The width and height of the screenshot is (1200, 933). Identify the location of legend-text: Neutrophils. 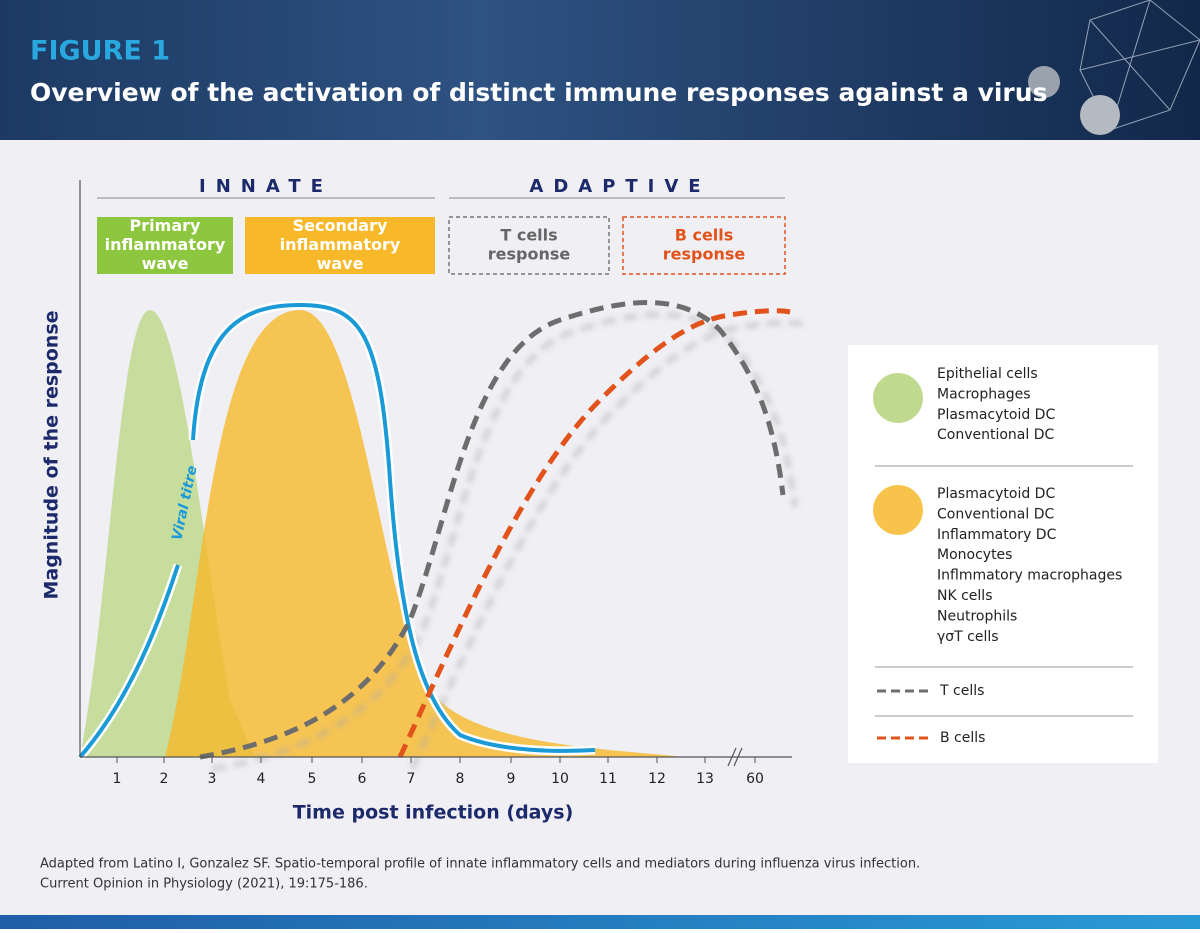
(977, 616).